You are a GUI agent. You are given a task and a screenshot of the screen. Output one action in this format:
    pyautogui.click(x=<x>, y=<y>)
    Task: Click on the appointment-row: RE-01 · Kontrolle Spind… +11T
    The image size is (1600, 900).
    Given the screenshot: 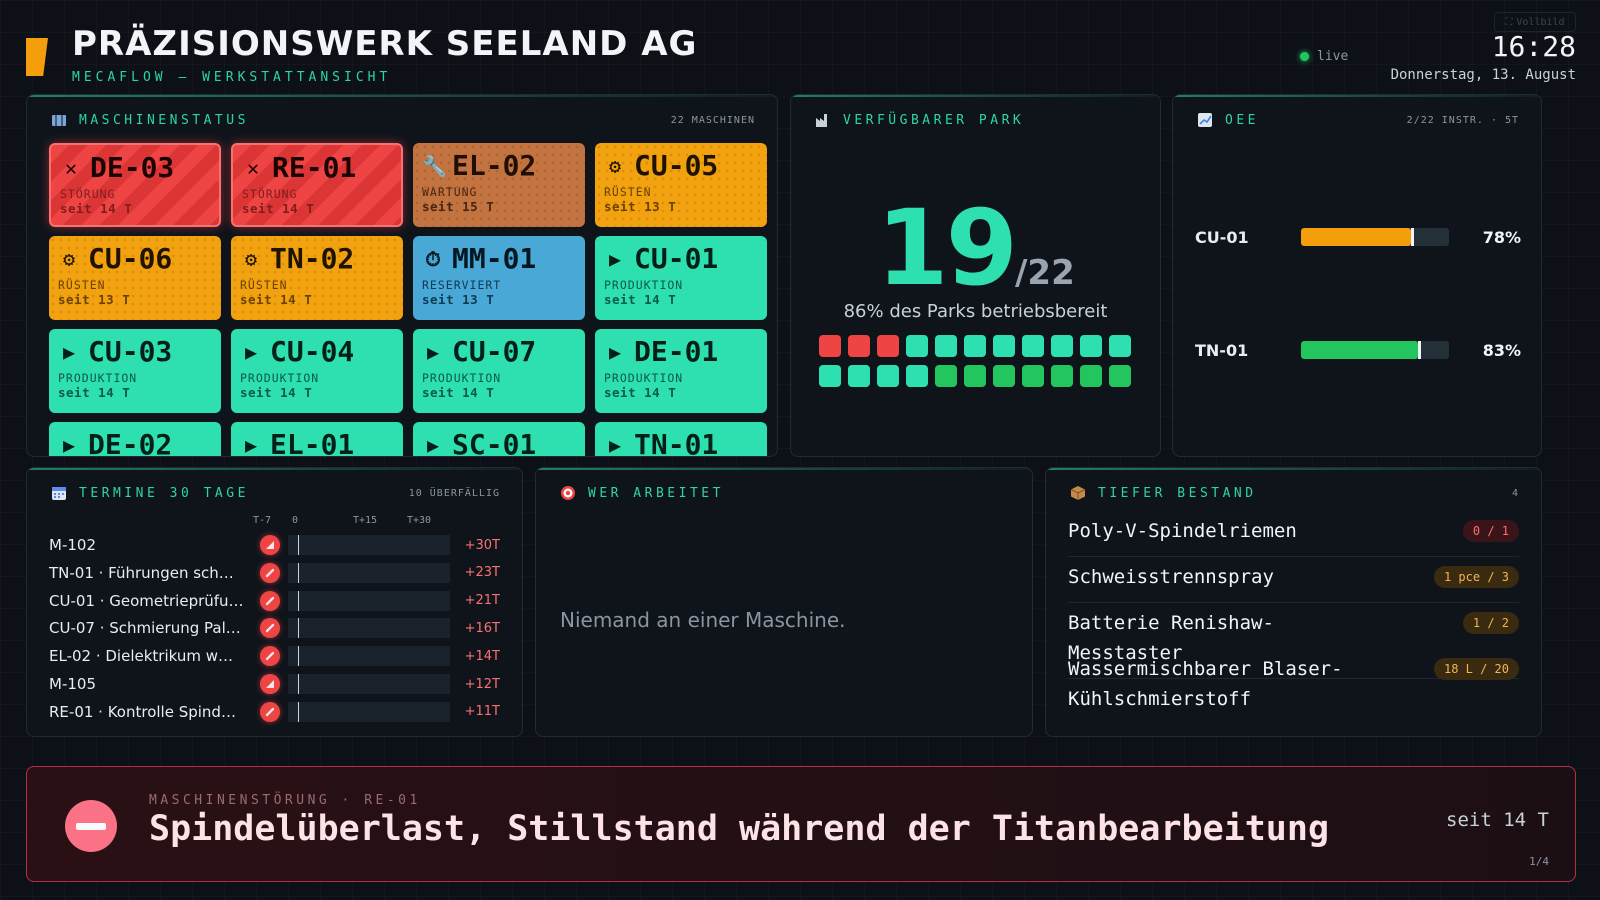 What is the action you would take?
    pyautogui.click(x=274, y=712)
    